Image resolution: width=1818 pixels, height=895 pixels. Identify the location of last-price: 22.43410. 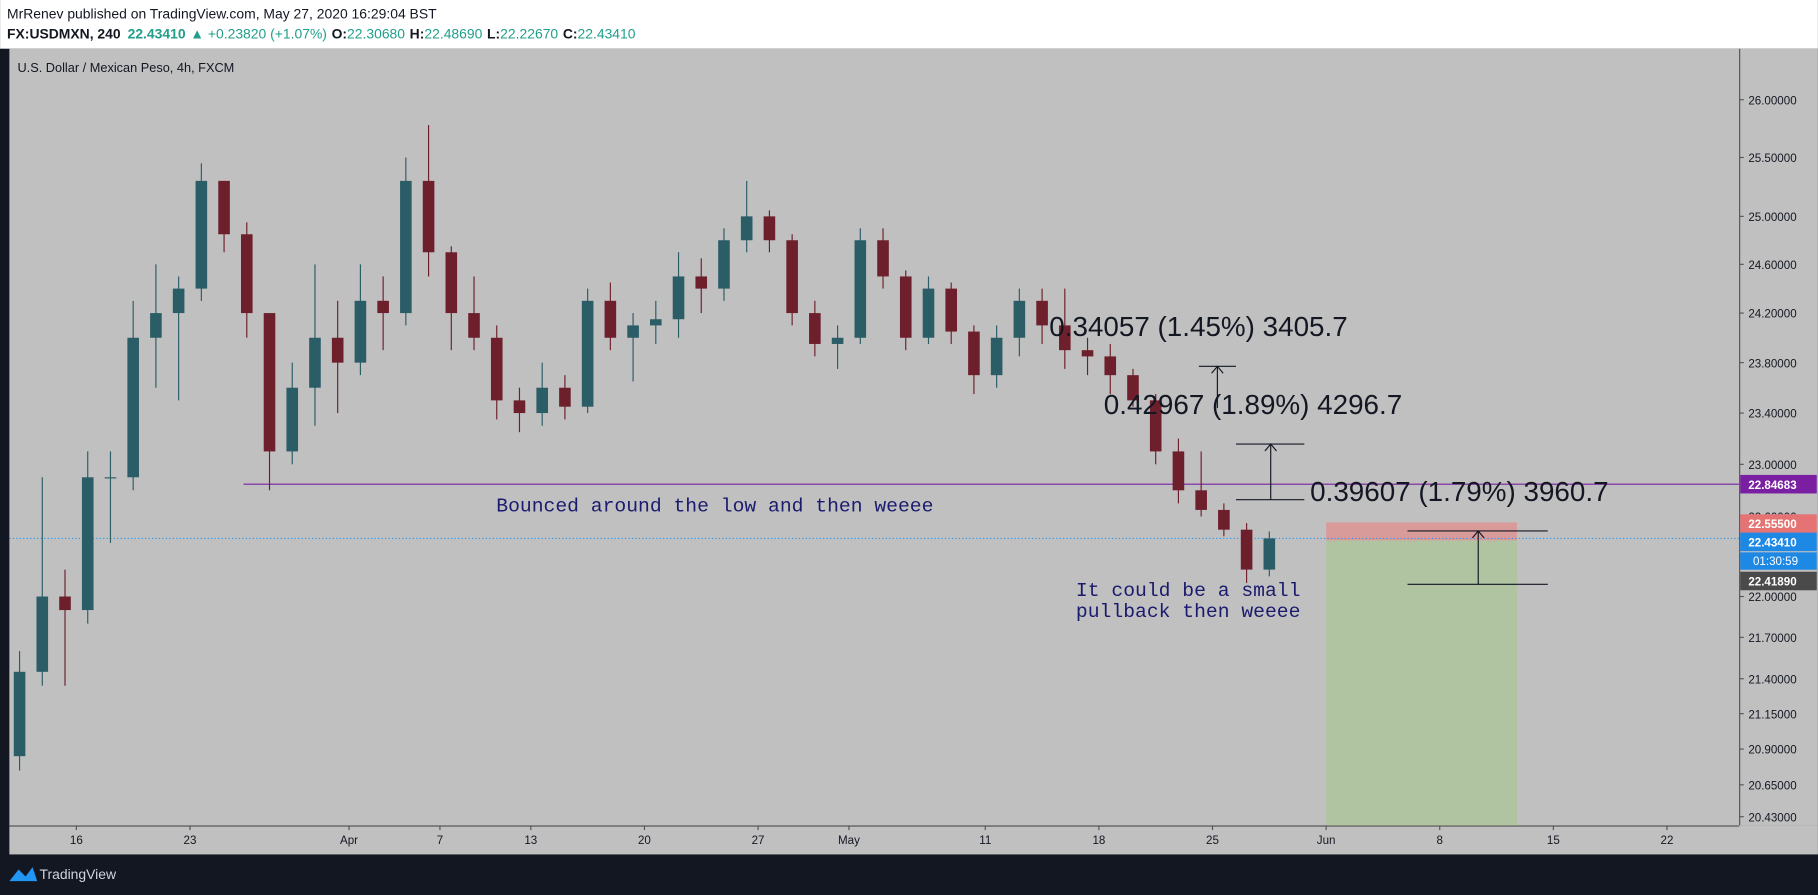
(157, 33).